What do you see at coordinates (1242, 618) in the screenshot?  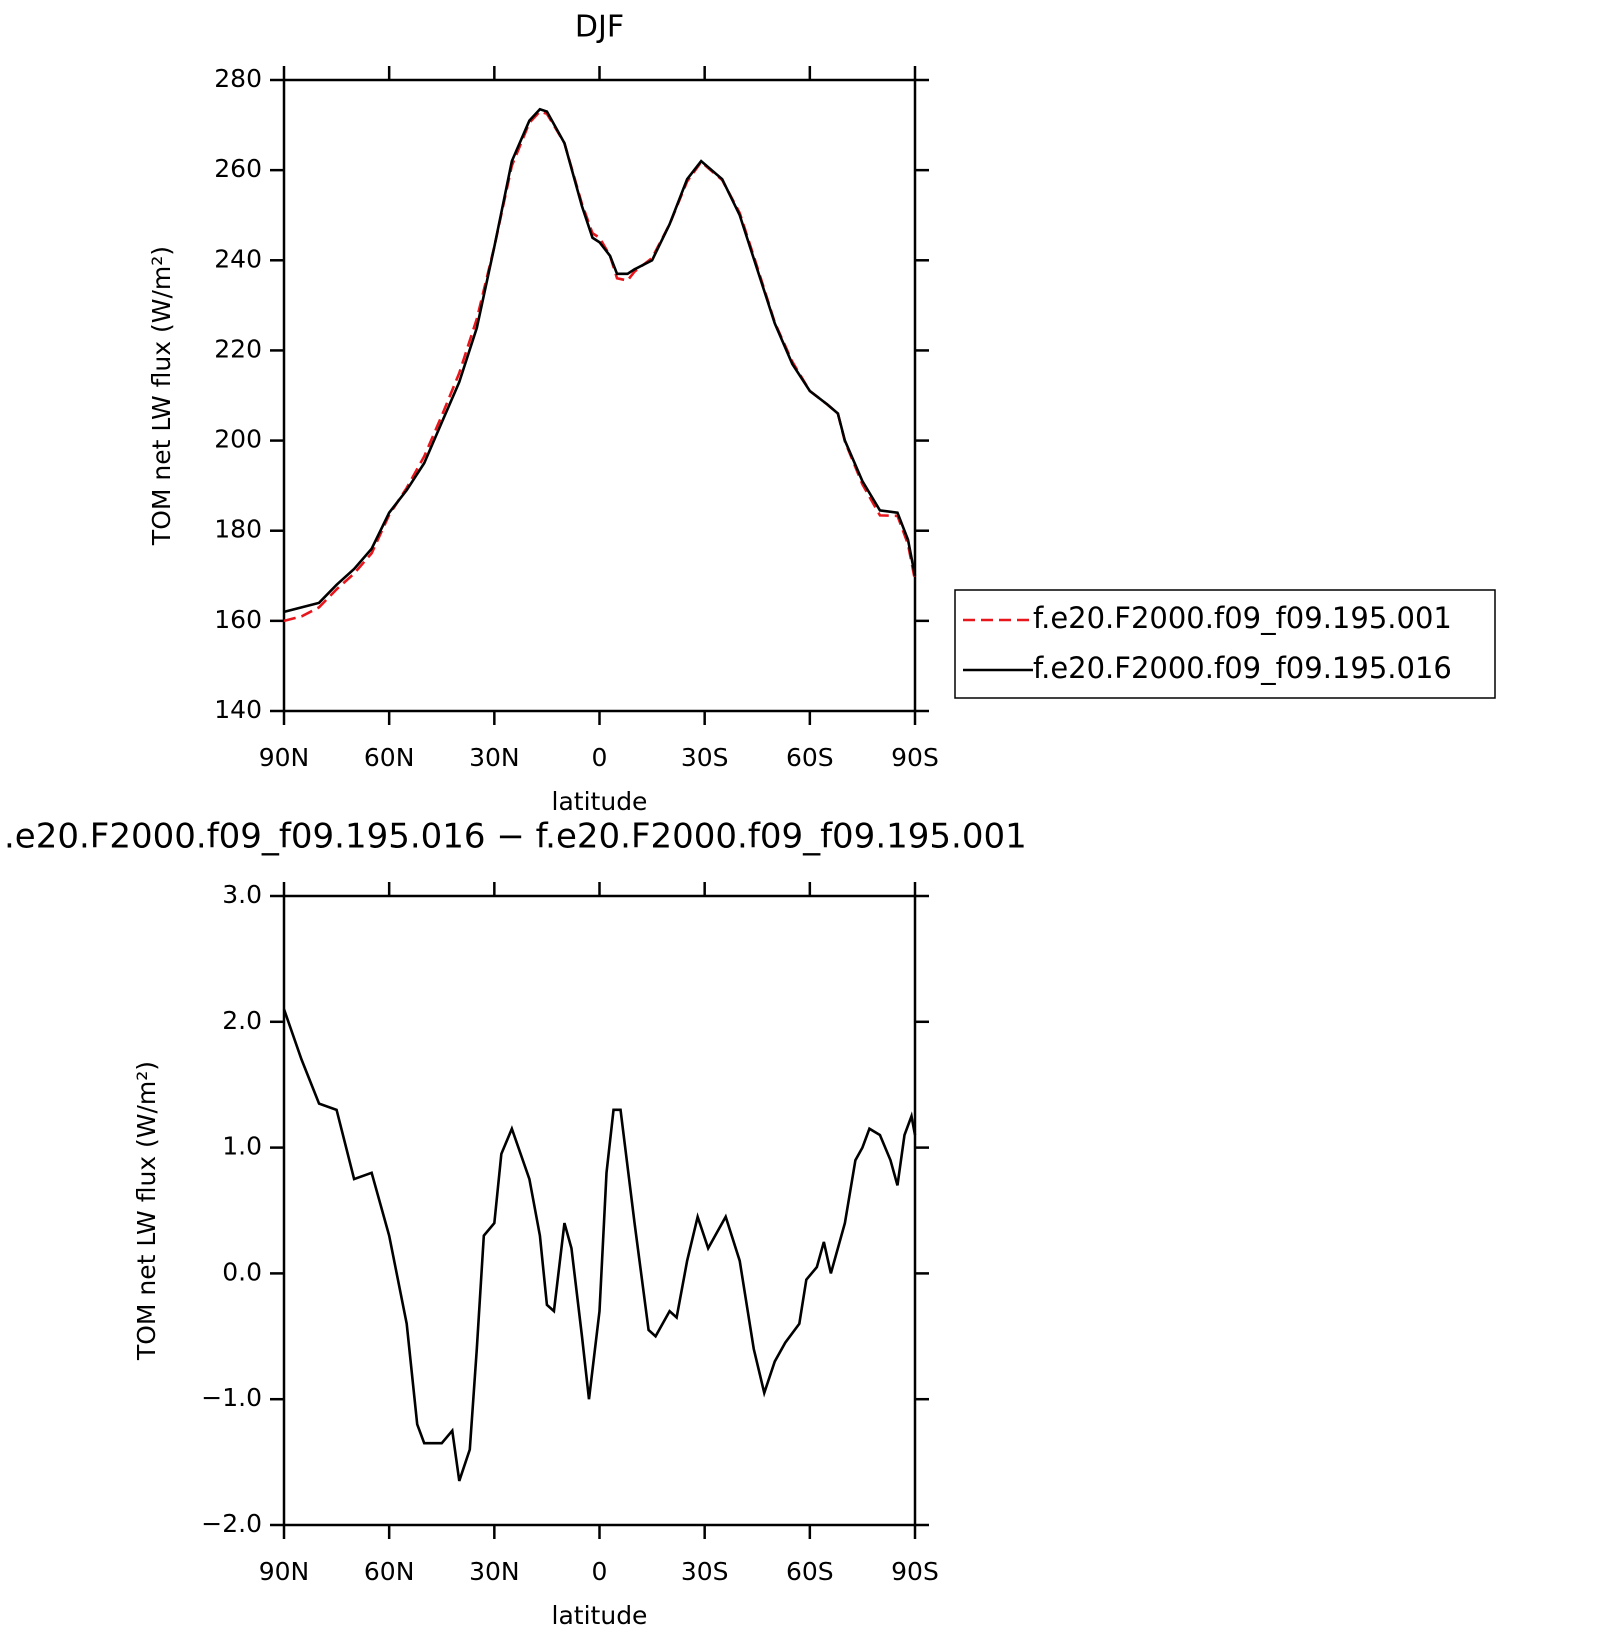 I see `legend-label: f.e20.F2000.f09_f09.195.001` at bounding box center [1242, 618].